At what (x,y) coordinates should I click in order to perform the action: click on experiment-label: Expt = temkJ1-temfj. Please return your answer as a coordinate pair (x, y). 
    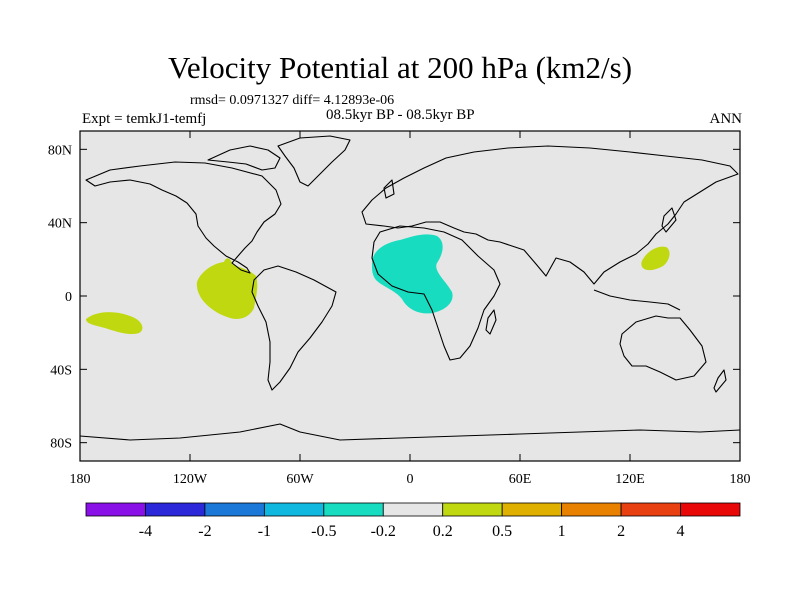
    Looking at the image, I should click on (144, 119).